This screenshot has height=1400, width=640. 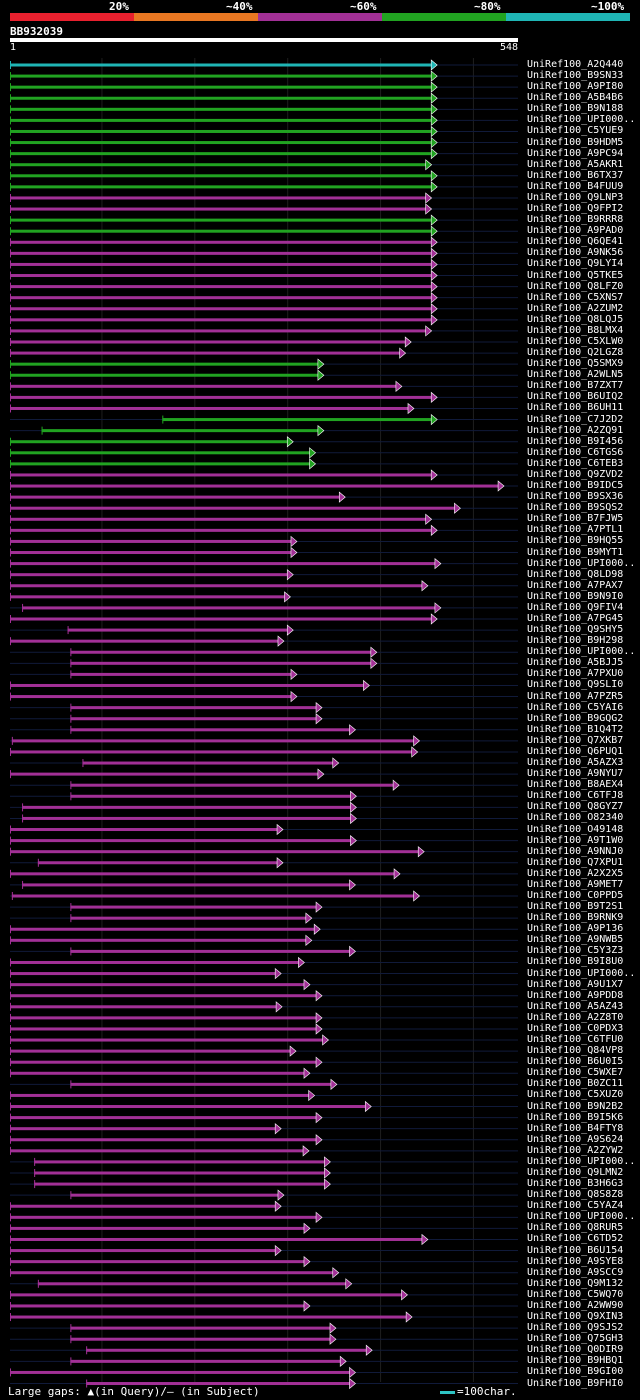 I want to click on hit-label: UniRef100_B8AEX4, so click(x=575, y=785).